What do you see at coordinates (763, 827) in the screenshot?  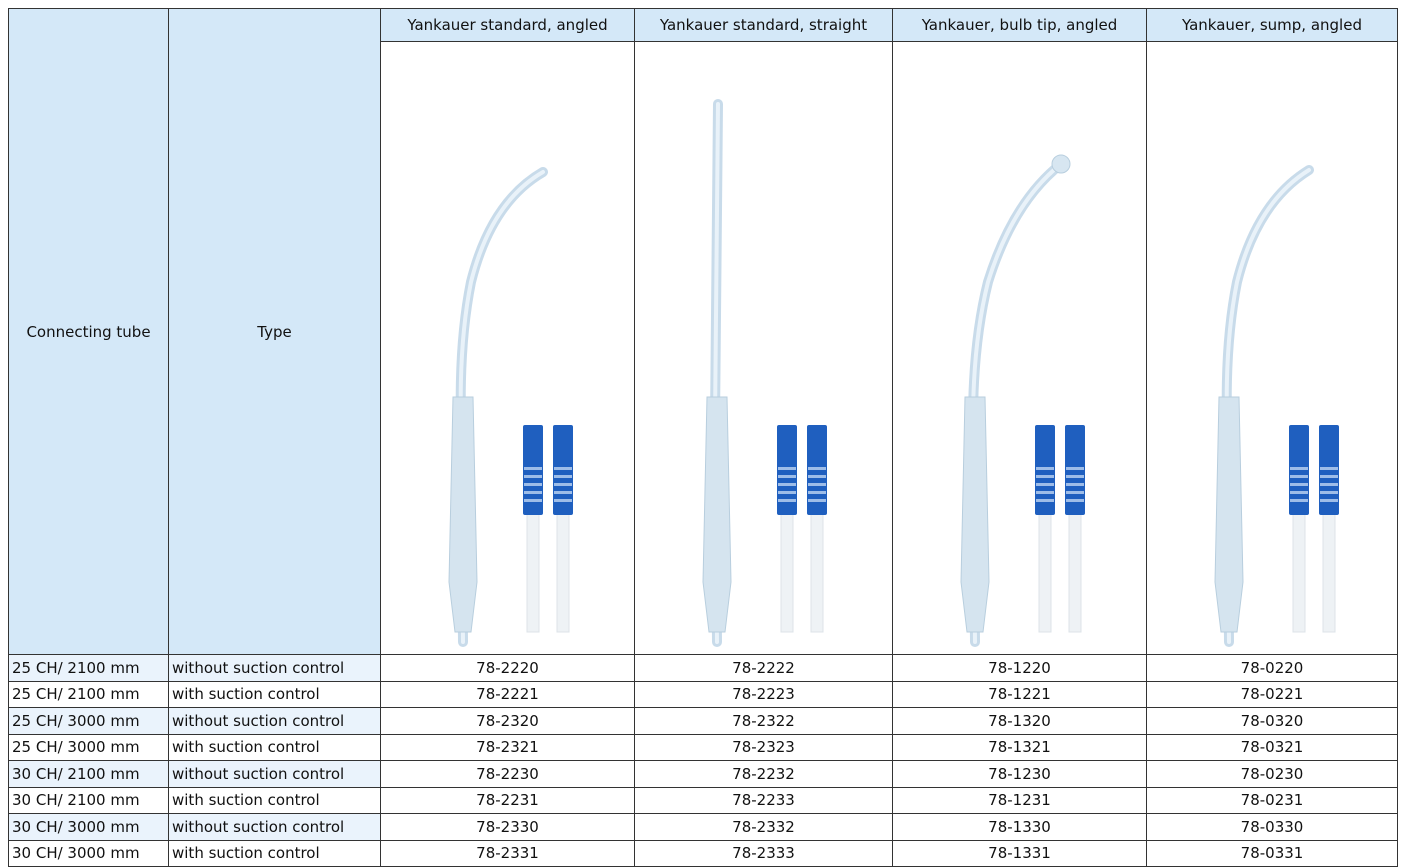 I see `article-number: 78-2332` at bounding box center [763, 827].